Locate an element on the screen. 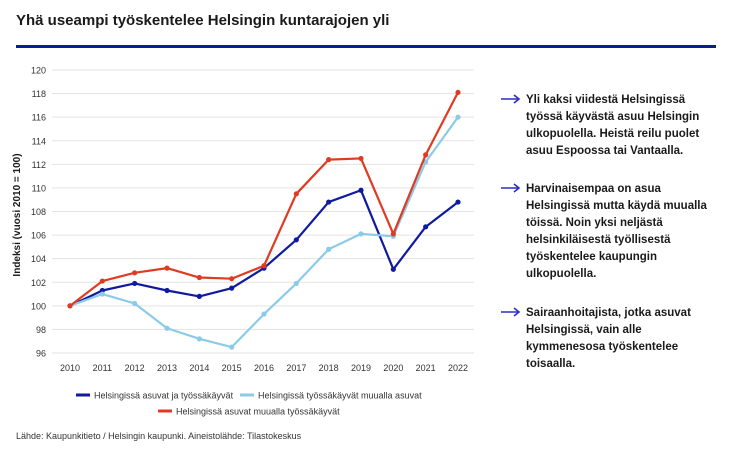  legend-item: Helsingissä asuvat ja työssäkäyvät is located at coordinates (155, 396).